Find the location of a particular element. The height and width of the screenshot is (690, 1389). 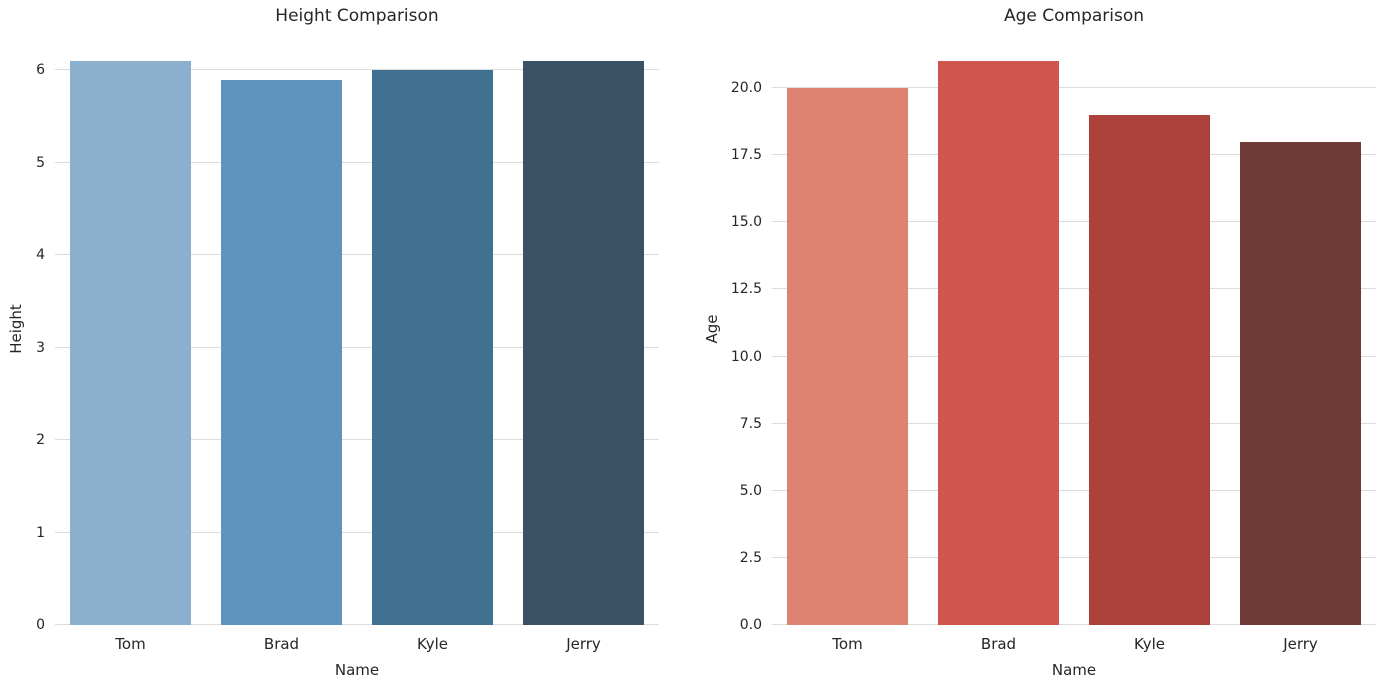

chart-title: Height Comparison is located at coordinates (357, 16).